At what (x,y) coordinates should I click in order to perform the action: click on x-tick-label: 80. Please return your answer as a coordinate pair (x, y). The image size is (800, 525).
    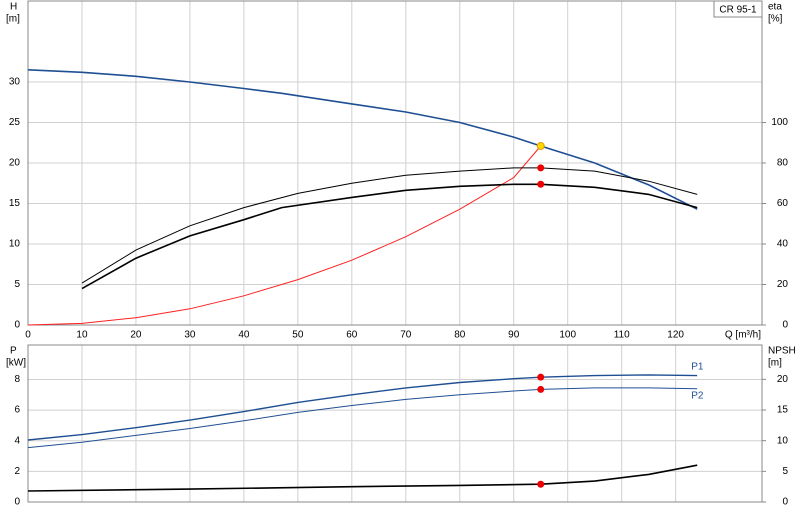
    Looking at the image, I should click on (460, 335).